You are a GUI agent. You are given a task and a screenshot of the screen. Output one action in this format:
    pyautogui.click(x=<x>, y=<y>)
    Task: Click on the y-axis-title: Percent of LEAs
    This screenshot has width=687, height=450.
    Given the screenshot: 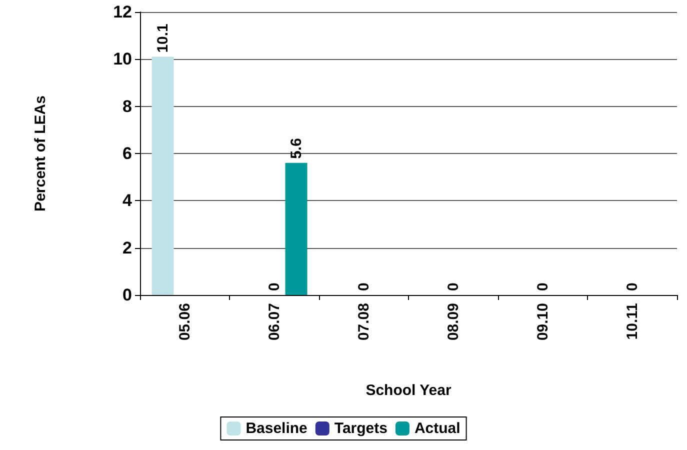 What is the action you would take?
    pyautogui.click(x=40, y=154)
    